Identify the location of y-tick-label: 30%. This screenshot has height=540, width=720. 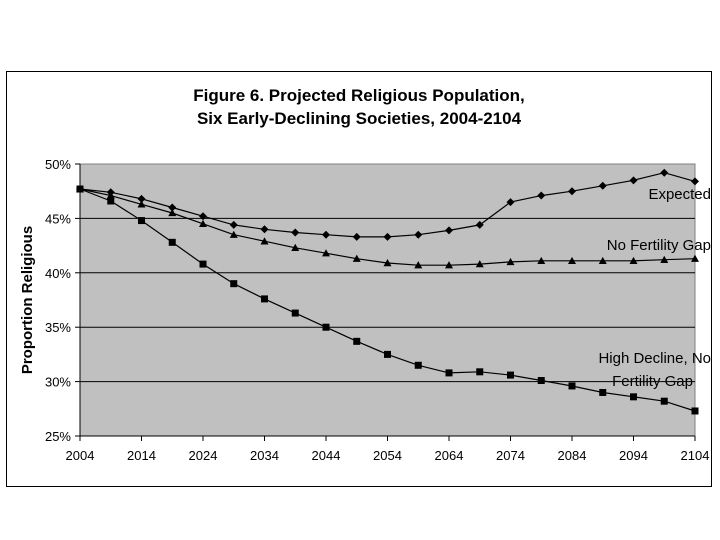
(58, 382).